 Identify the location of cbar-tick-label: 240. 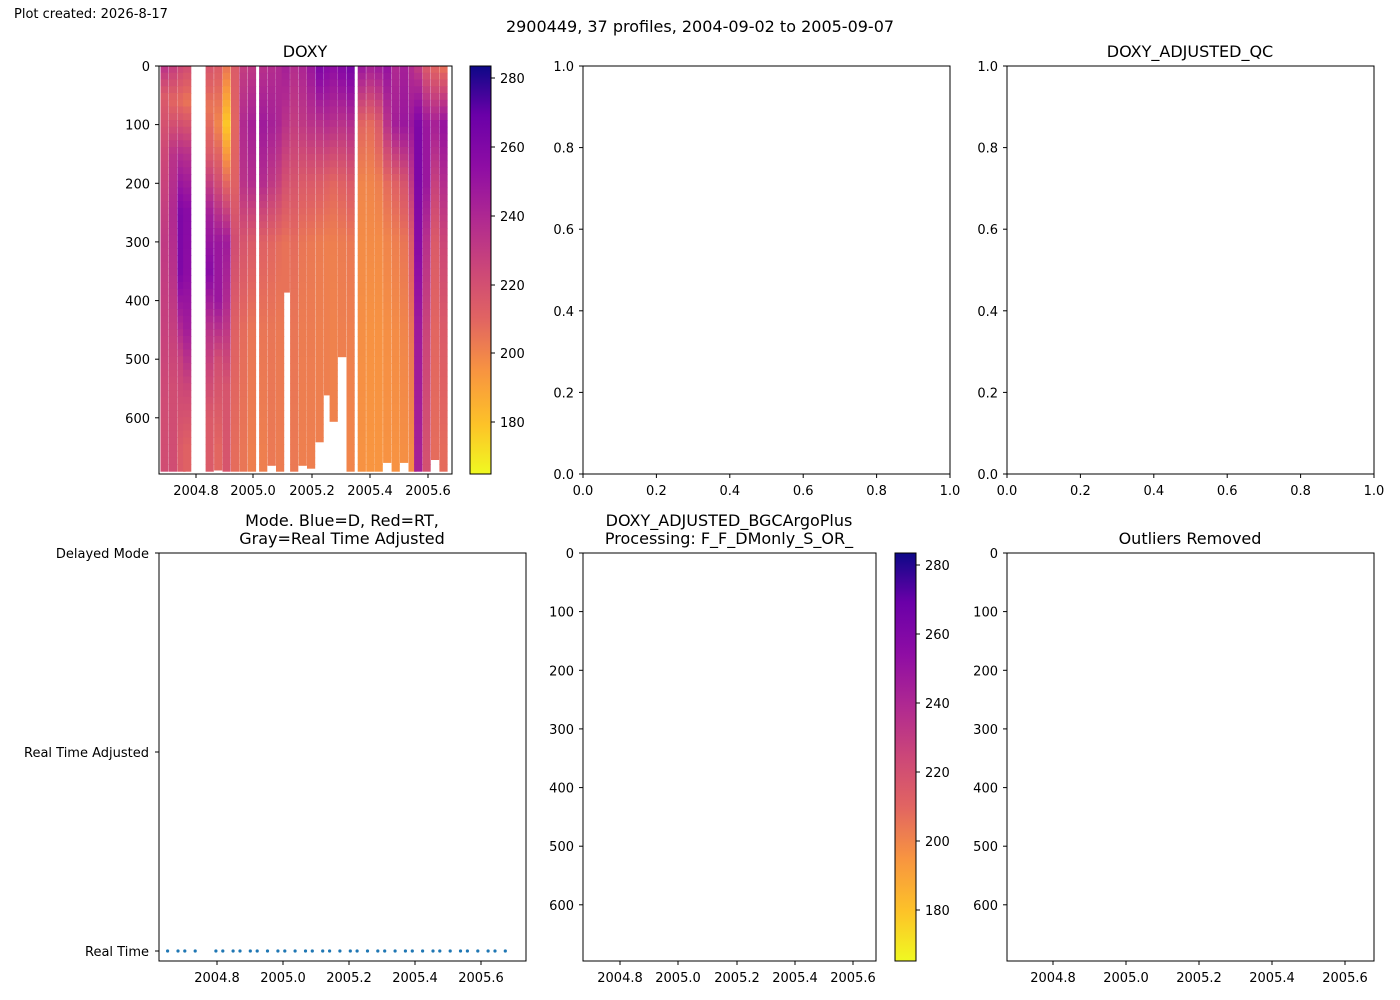
(937, 704).